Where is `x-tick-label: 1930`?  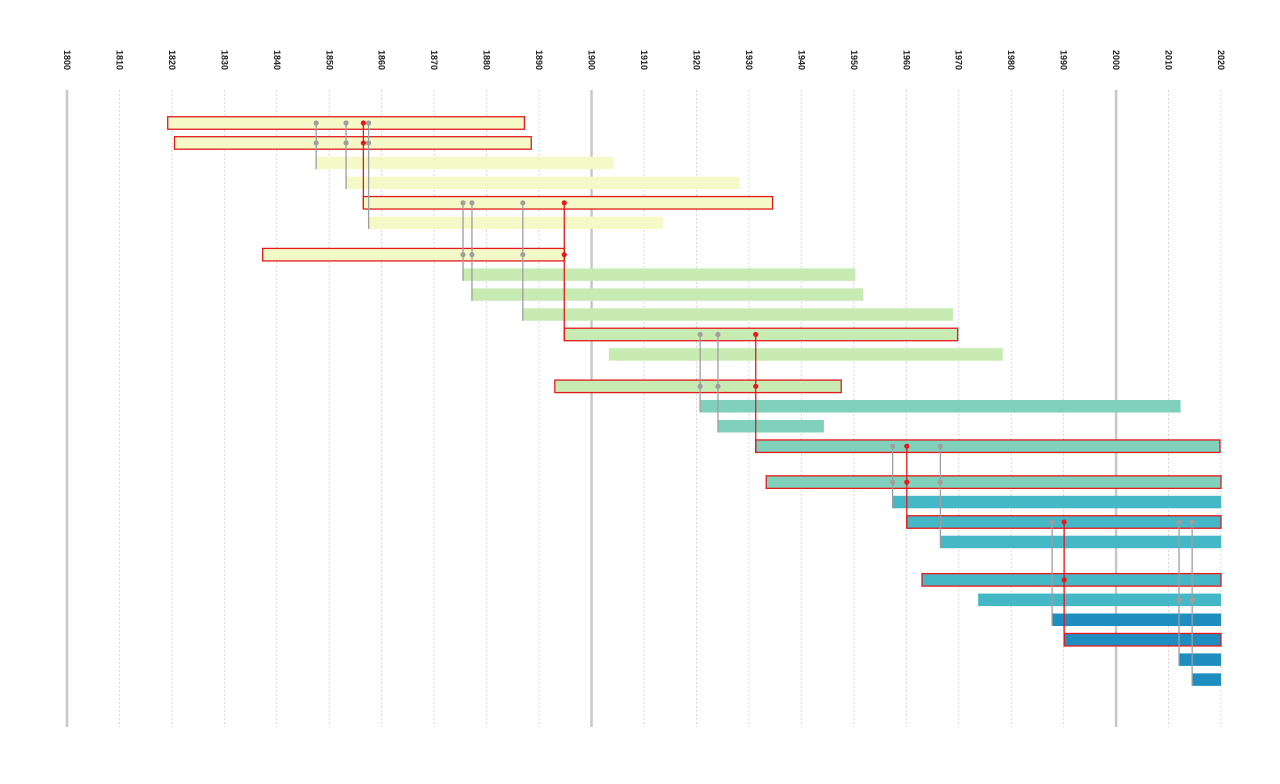
x-tick-label: 1930 is located at coordinates (749, 60).